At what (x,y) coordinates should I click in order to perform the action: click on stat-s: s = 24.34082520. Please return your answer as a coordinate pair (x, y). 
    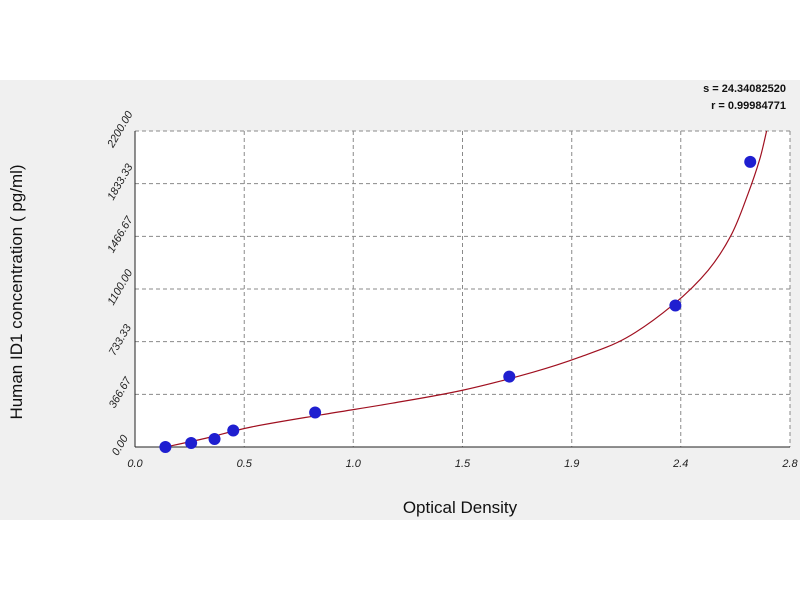
    Looking at the image, I should click on (744, 89).